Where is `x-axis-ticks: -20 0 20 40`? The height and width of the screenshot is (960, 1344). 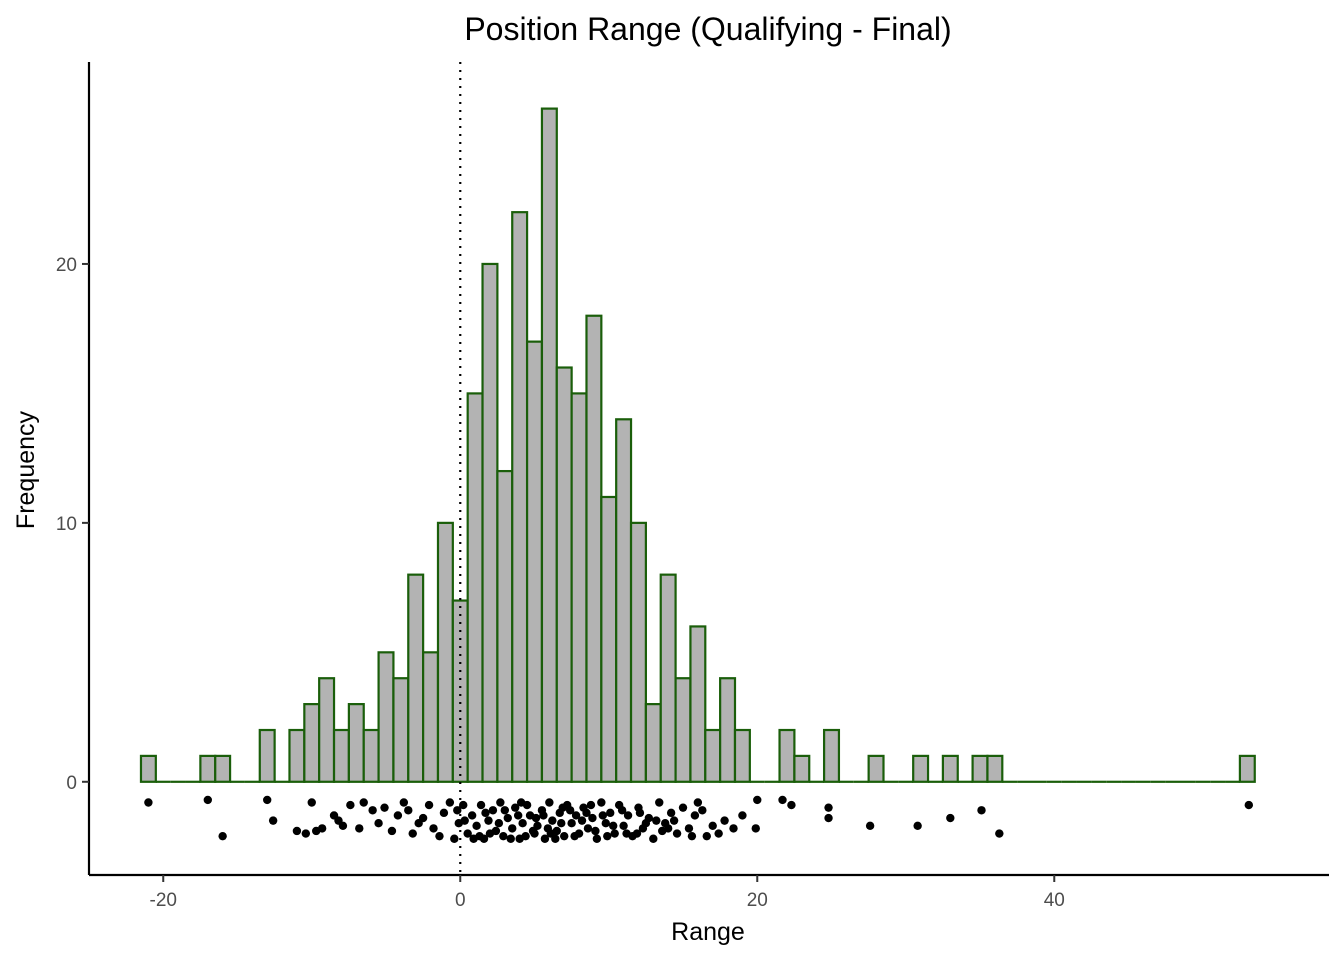 x-axis-ticks: -20 0 20 40 is located at coordinates (607, 893).